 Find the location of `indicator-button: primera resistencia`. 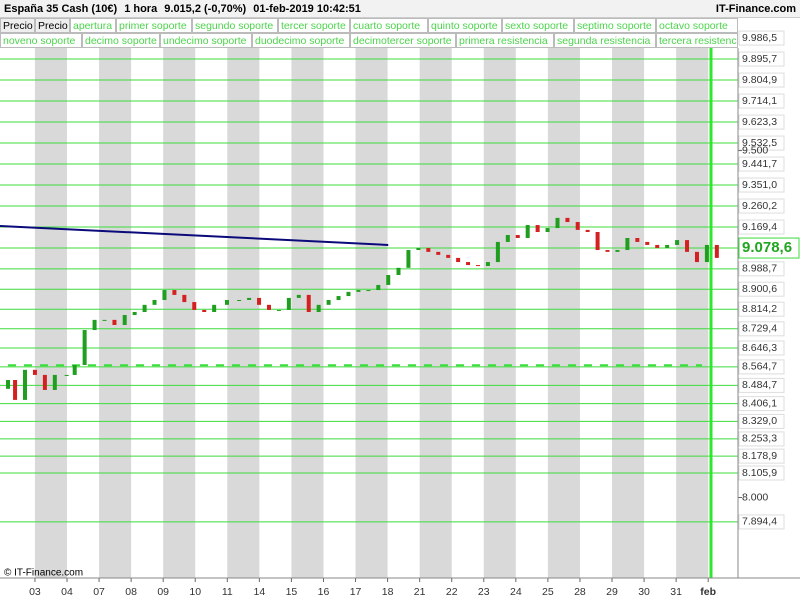

indicator-button: primera resistencia is located at coordinates (505, 40).